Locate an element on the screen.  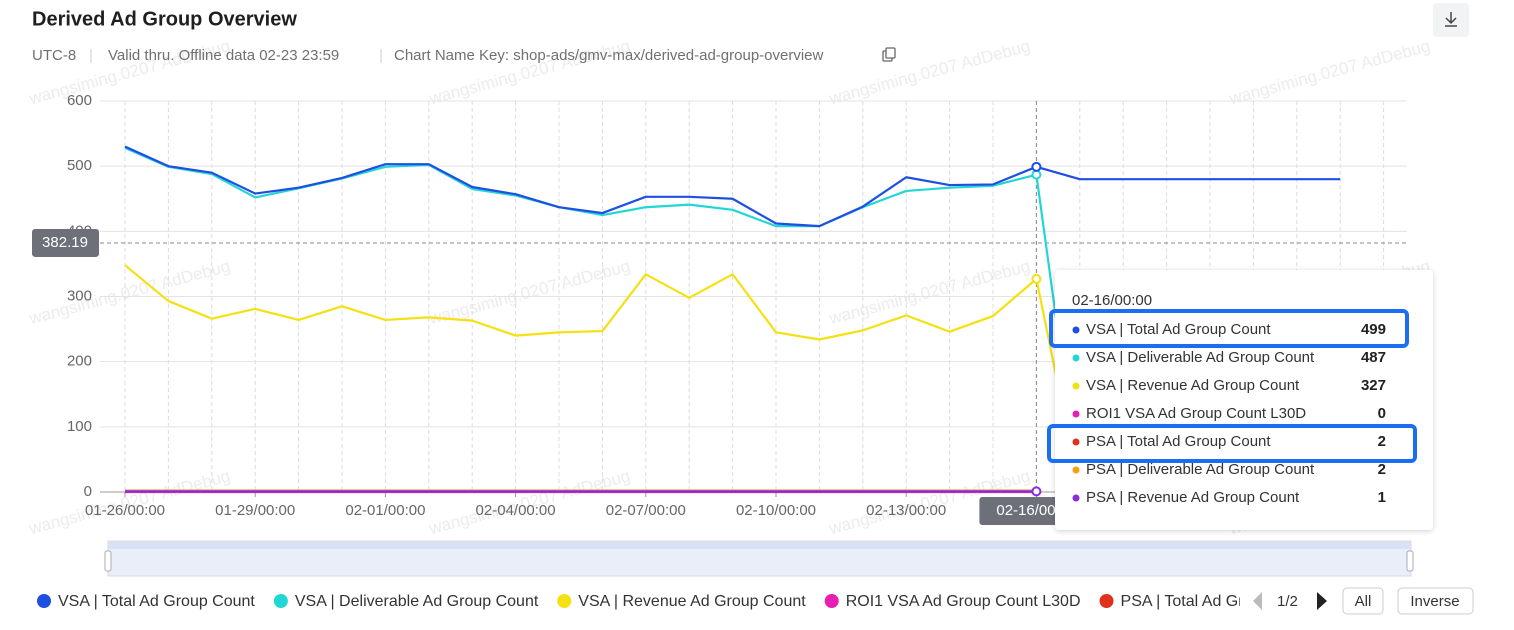
tooltip-name: PSA | Total Ad Group Count is located at coordinates (1178, 441).